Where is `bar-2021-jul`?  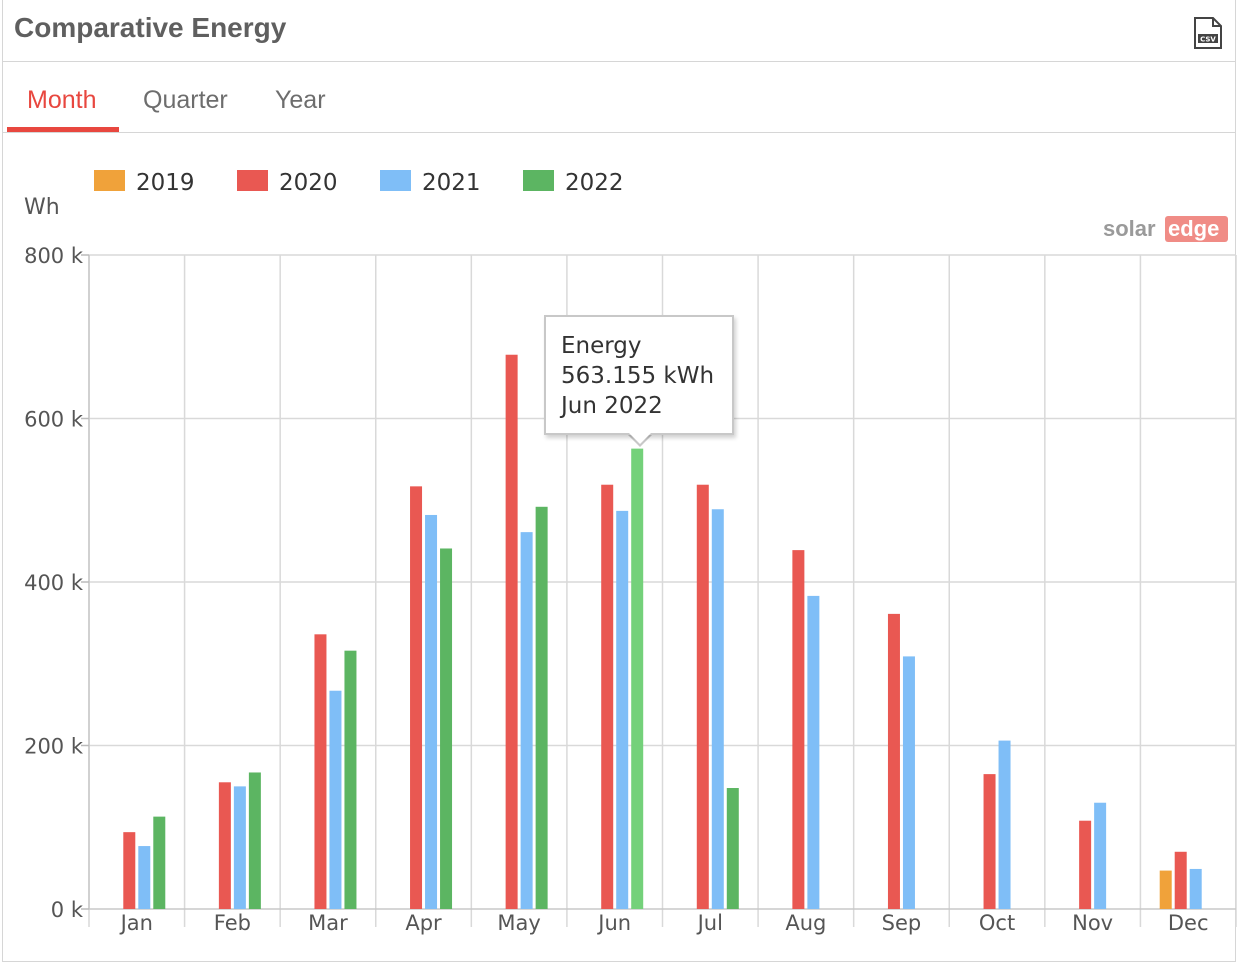 bar-2021-jul is located at coordinates (717, 709).